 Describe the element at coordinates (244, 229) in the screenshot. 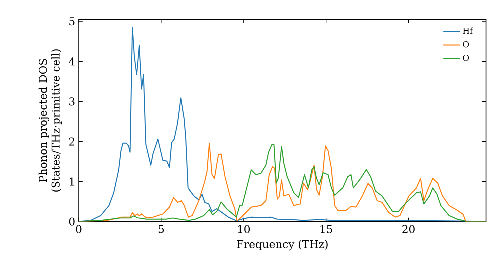

I see `x-tick-label: 10` at that location.